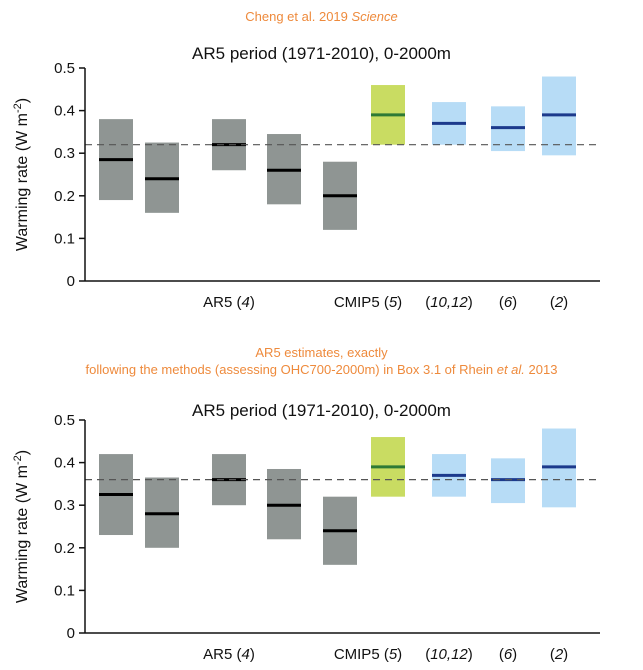 The width and height of the screenshot is (643, 670). What do you see at coordinates (321, 352) in the screenshot?
I see `method-note-line1: AR5 estimates, exactly` at bounding box center [321, 352].